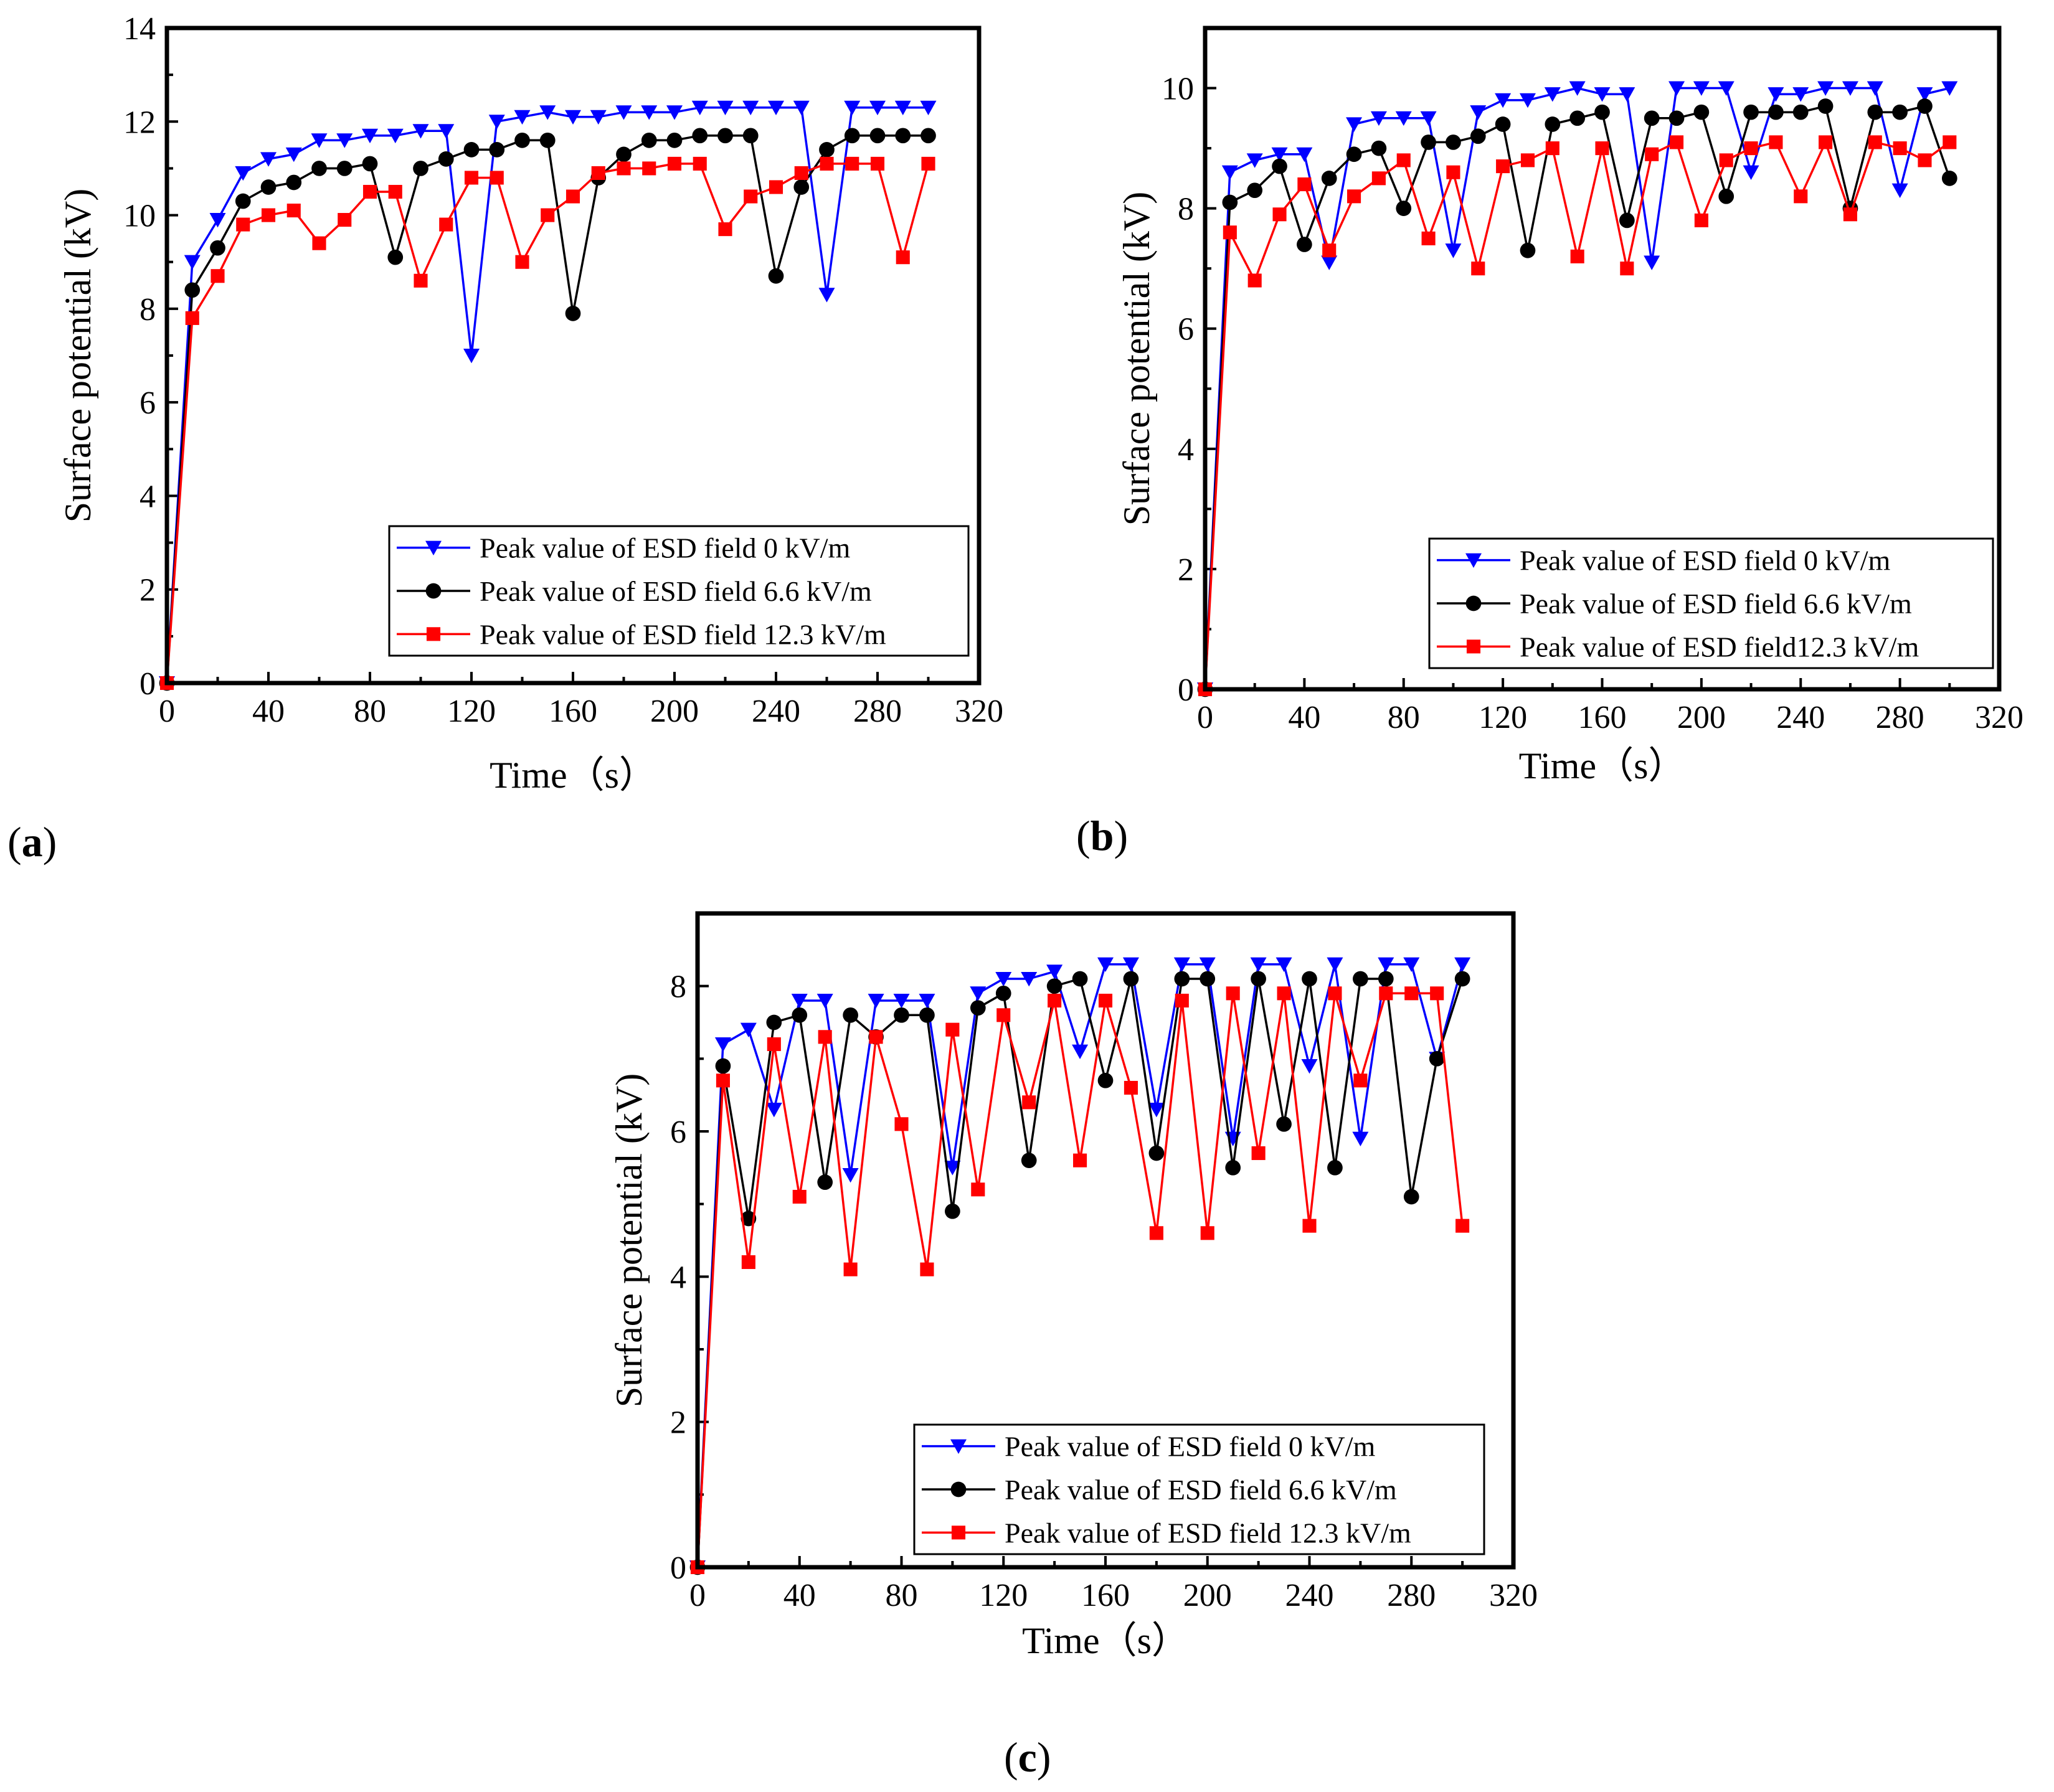 The width and height of the screenshot is (2054, 1792). Describe the element at coordinates (139, 122) in the screenshot. I see `y-tick-label: 12` at that location.